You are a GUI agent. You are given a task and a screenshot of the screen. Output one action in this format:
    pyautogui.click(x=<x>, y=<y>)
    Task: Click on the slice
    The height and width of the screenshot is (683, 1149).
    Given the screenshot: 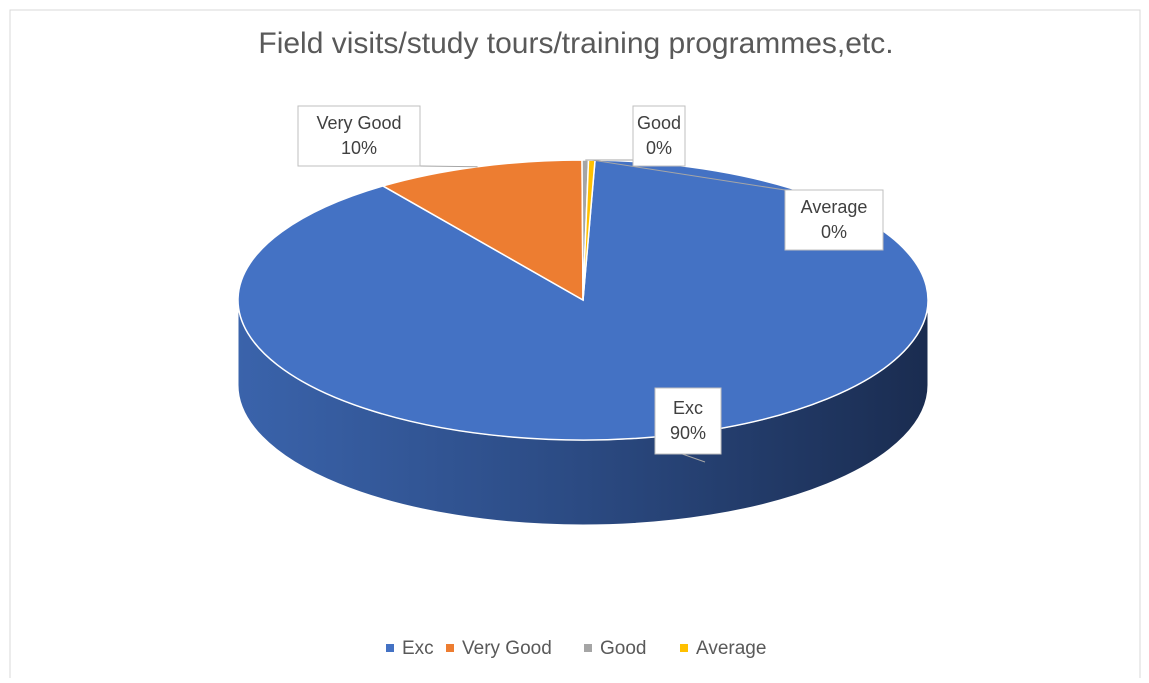 What is the action you would take?
    pyautogui.click(x=482, y=230)
    